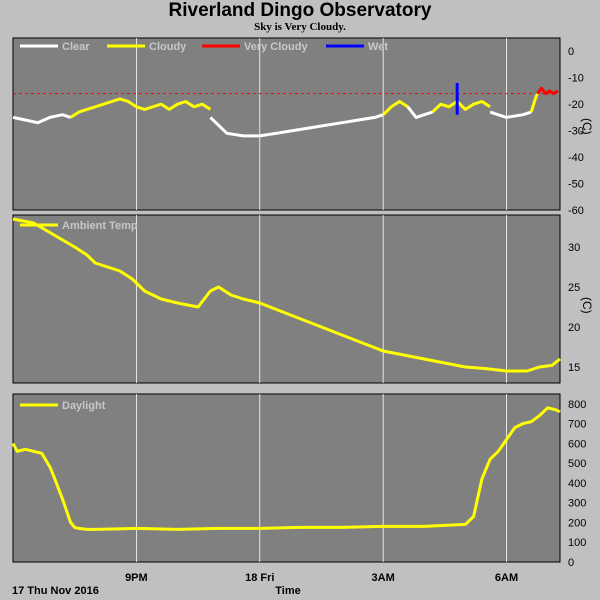 This screenshot has height=600, width=600. Describe the element at coordinates (577, 405) in the screenshot. I see `ytick-label: 800` at that location.